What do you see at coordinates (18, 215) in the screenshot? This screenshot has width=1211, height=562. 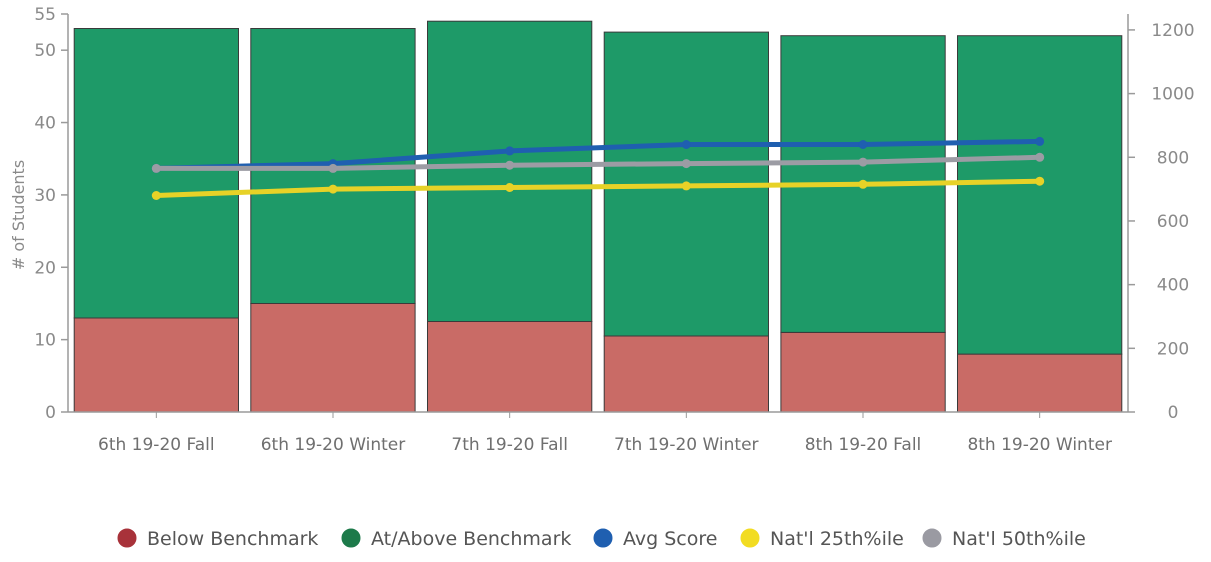 I see `y-axis-label: # of Students` at bounding box center [18, 215].